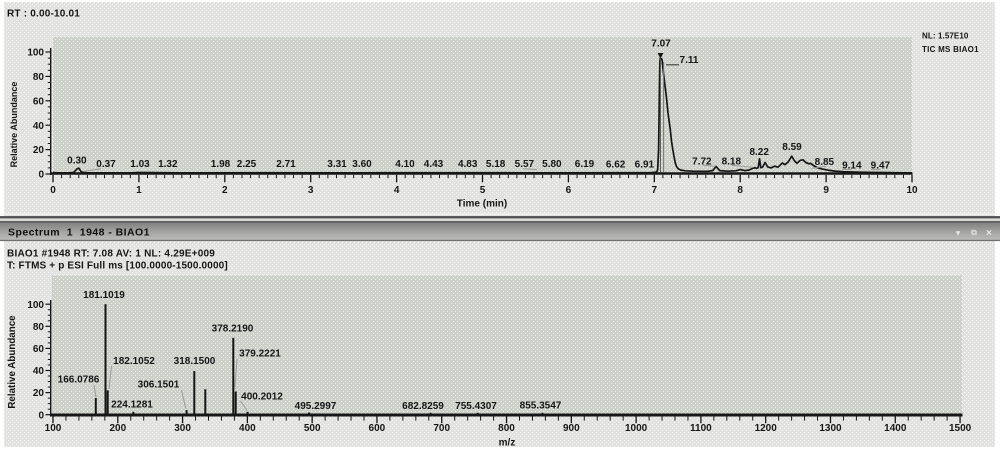 This screenshot has width=1000, height=452. What do you see at coordinates (661, 44) in the screenshot?
I see `svg-text: 7.07` at bounding box center [661, 44].